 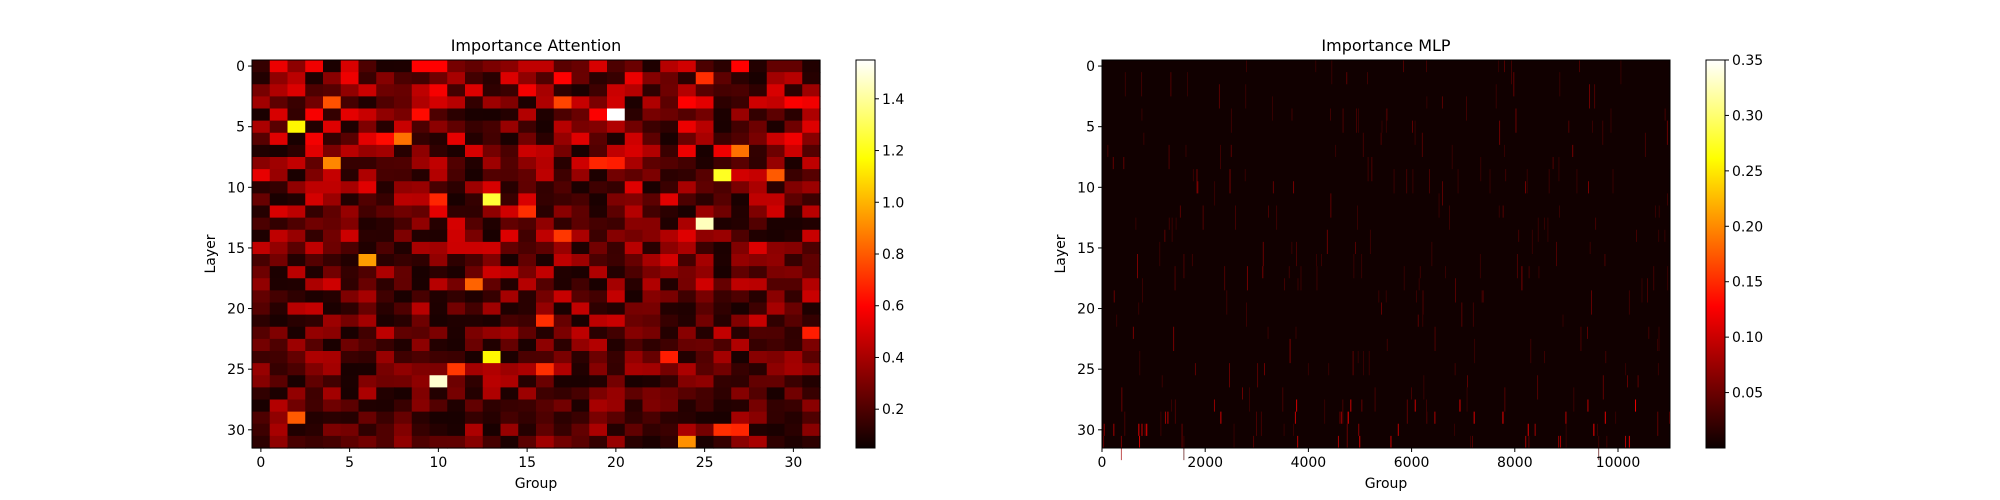 I want to click on y-tick-label: 0, so click(x=1090, y=67).